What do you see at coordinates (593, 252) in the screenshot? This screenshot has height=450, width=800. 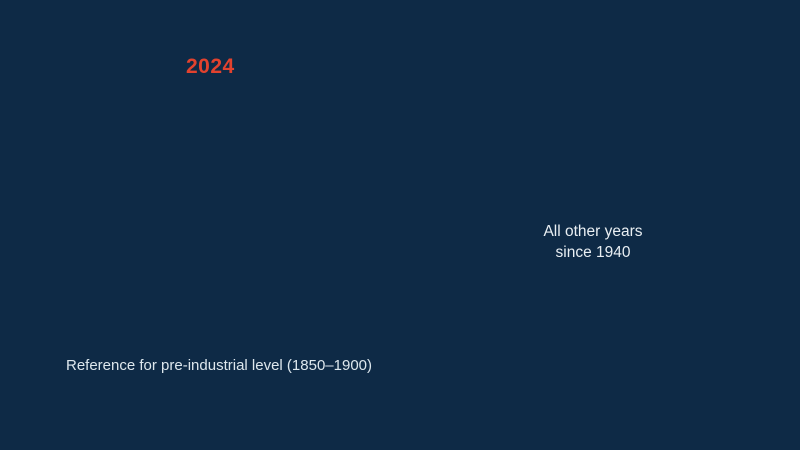 I see `annotation-all-other-years-line2: since 1940` at bounding box center [593, 252].